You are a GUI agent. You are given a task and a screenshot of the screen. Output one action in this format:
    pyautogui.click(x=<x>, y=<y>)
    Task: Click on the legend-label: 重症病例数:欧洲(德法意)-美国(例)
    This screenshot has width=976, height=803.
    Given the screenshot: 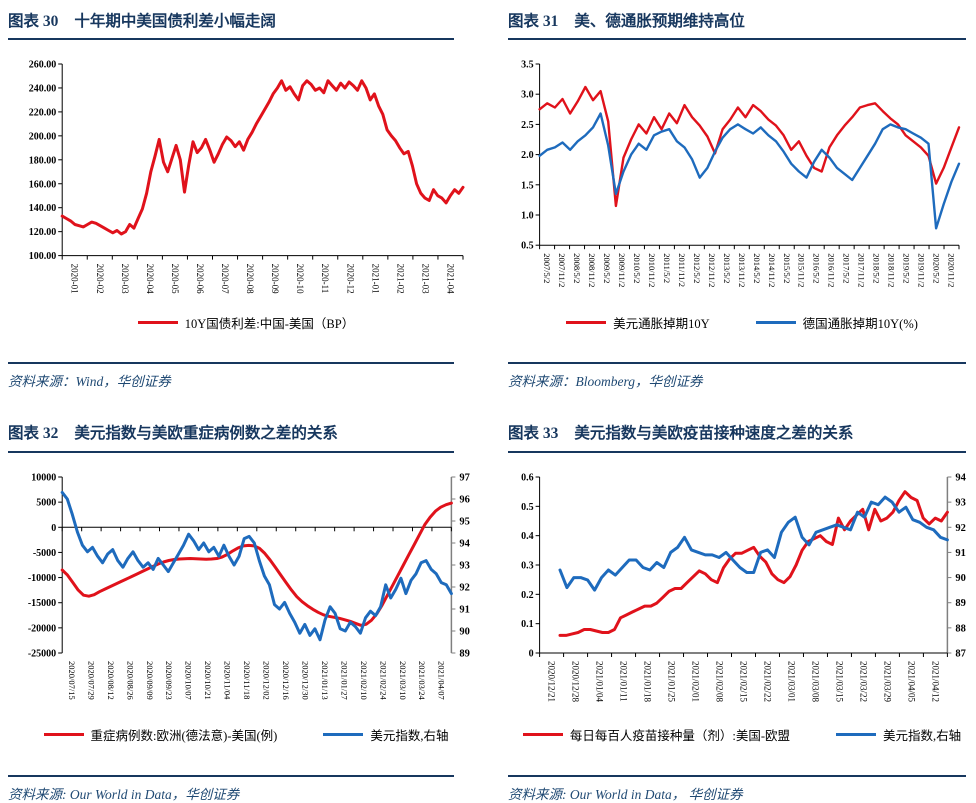 What is the action you would take?
    pyautogui.click(x=184, y=736)
    